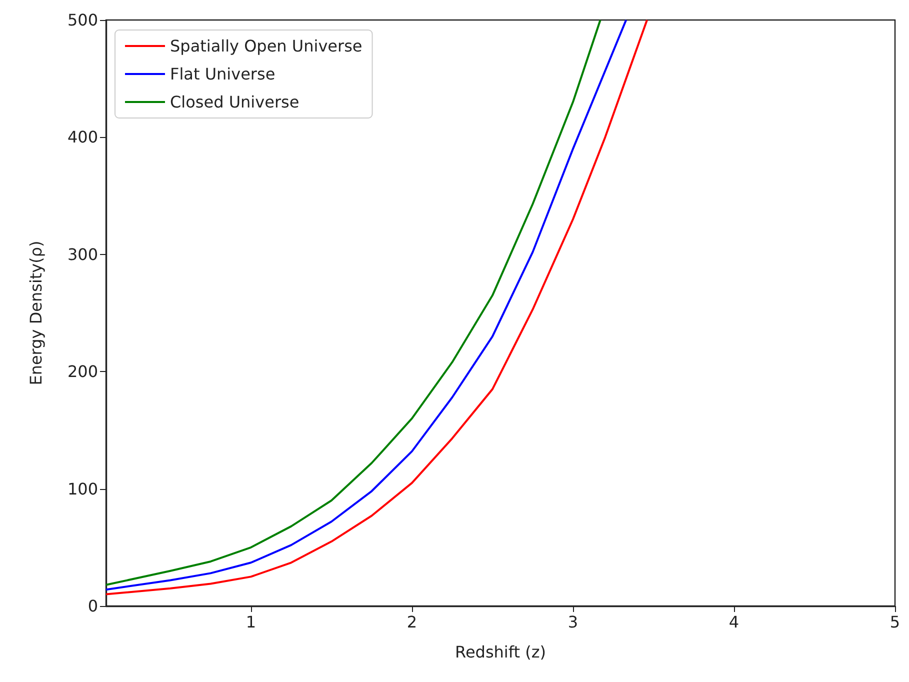  I want to click on y-tick-label: 100, so click(82, 488).